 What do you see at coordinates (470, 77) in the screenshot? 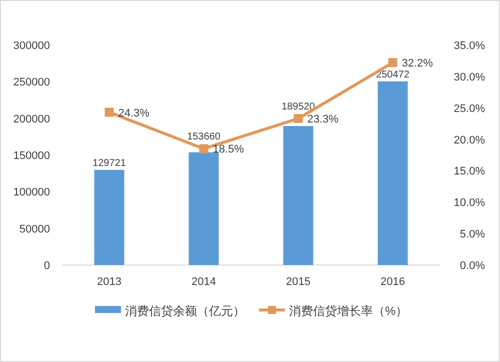
I see `y2-tick-label: 30.0%` at bounding box center [470, 77].